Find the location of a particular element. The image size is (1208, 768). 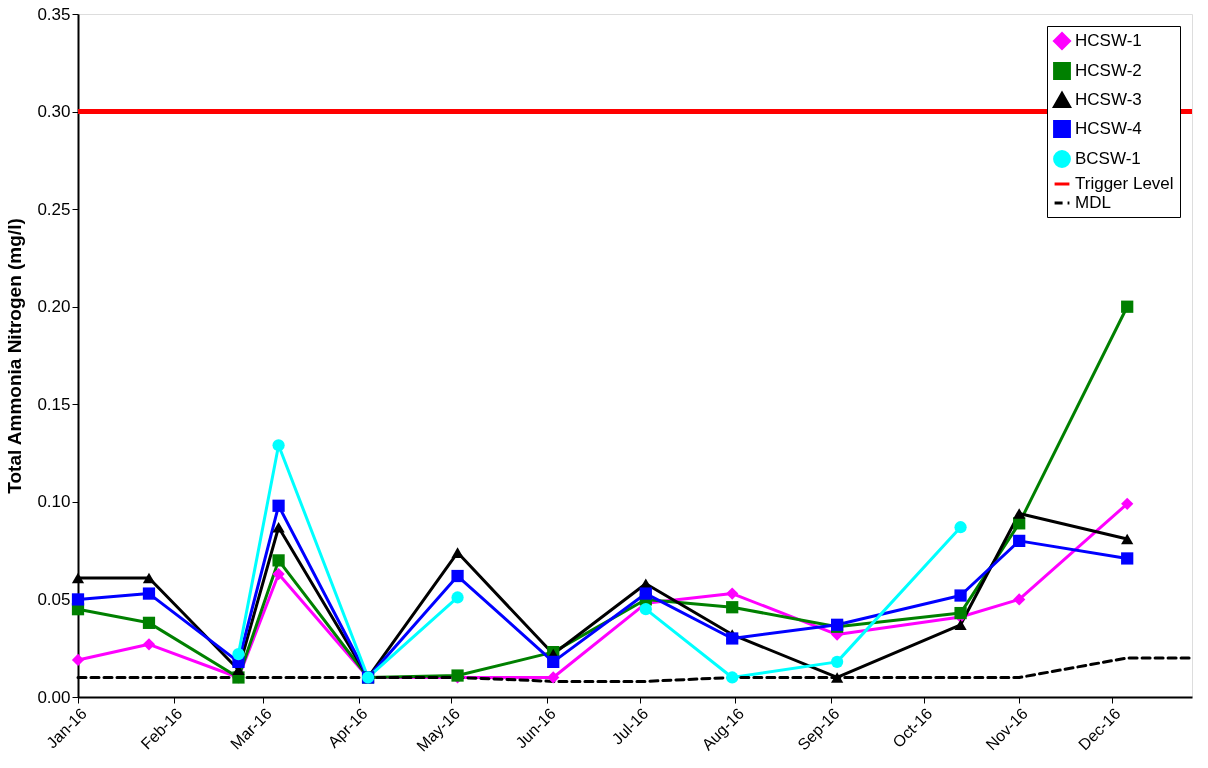

y-tick-label: 0.30 is located at coordinates (54, 112).